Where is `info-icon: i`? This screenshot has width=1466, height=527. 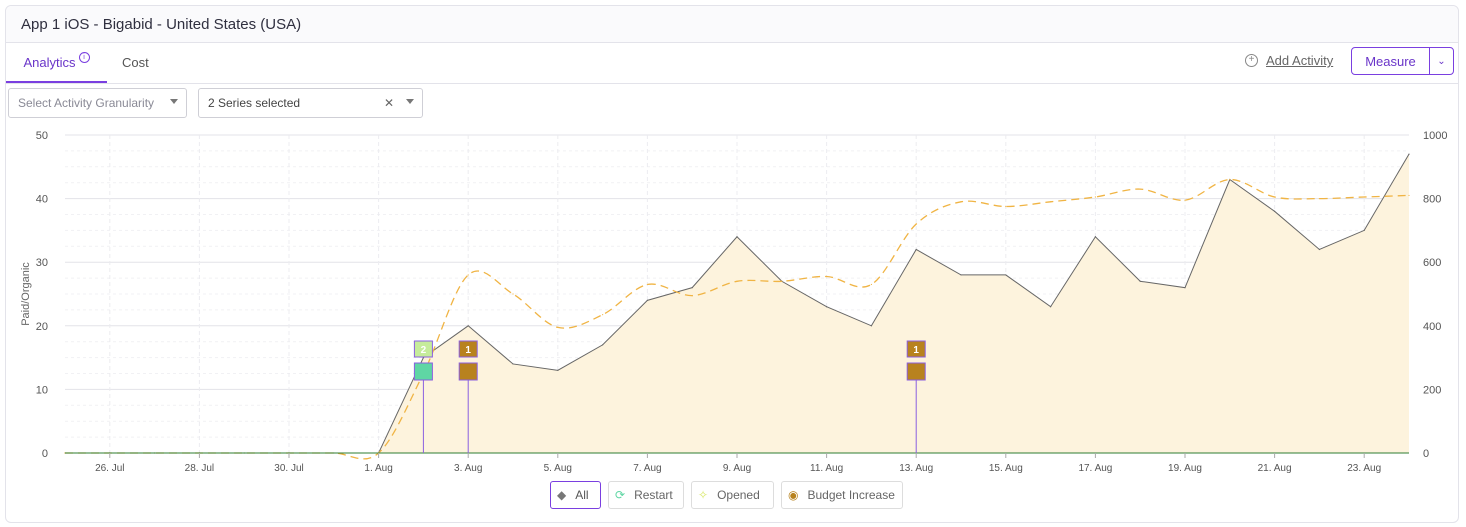 info-icon: i is located at coordinates (84, 57).